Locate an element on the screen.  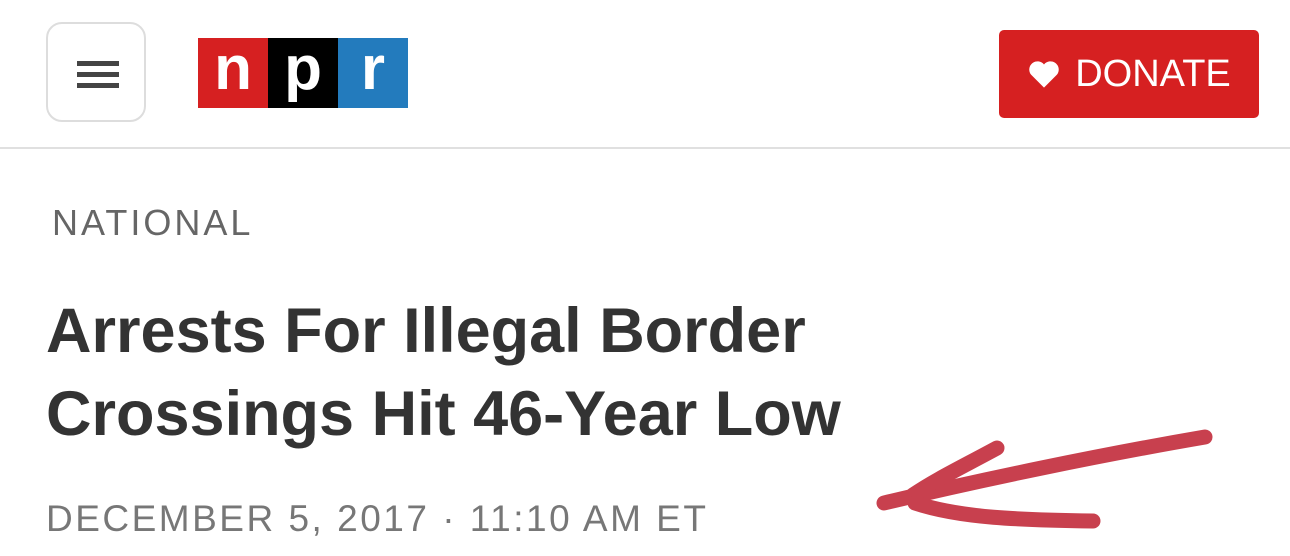
heart-icon is located at coordinates (1044, 74).